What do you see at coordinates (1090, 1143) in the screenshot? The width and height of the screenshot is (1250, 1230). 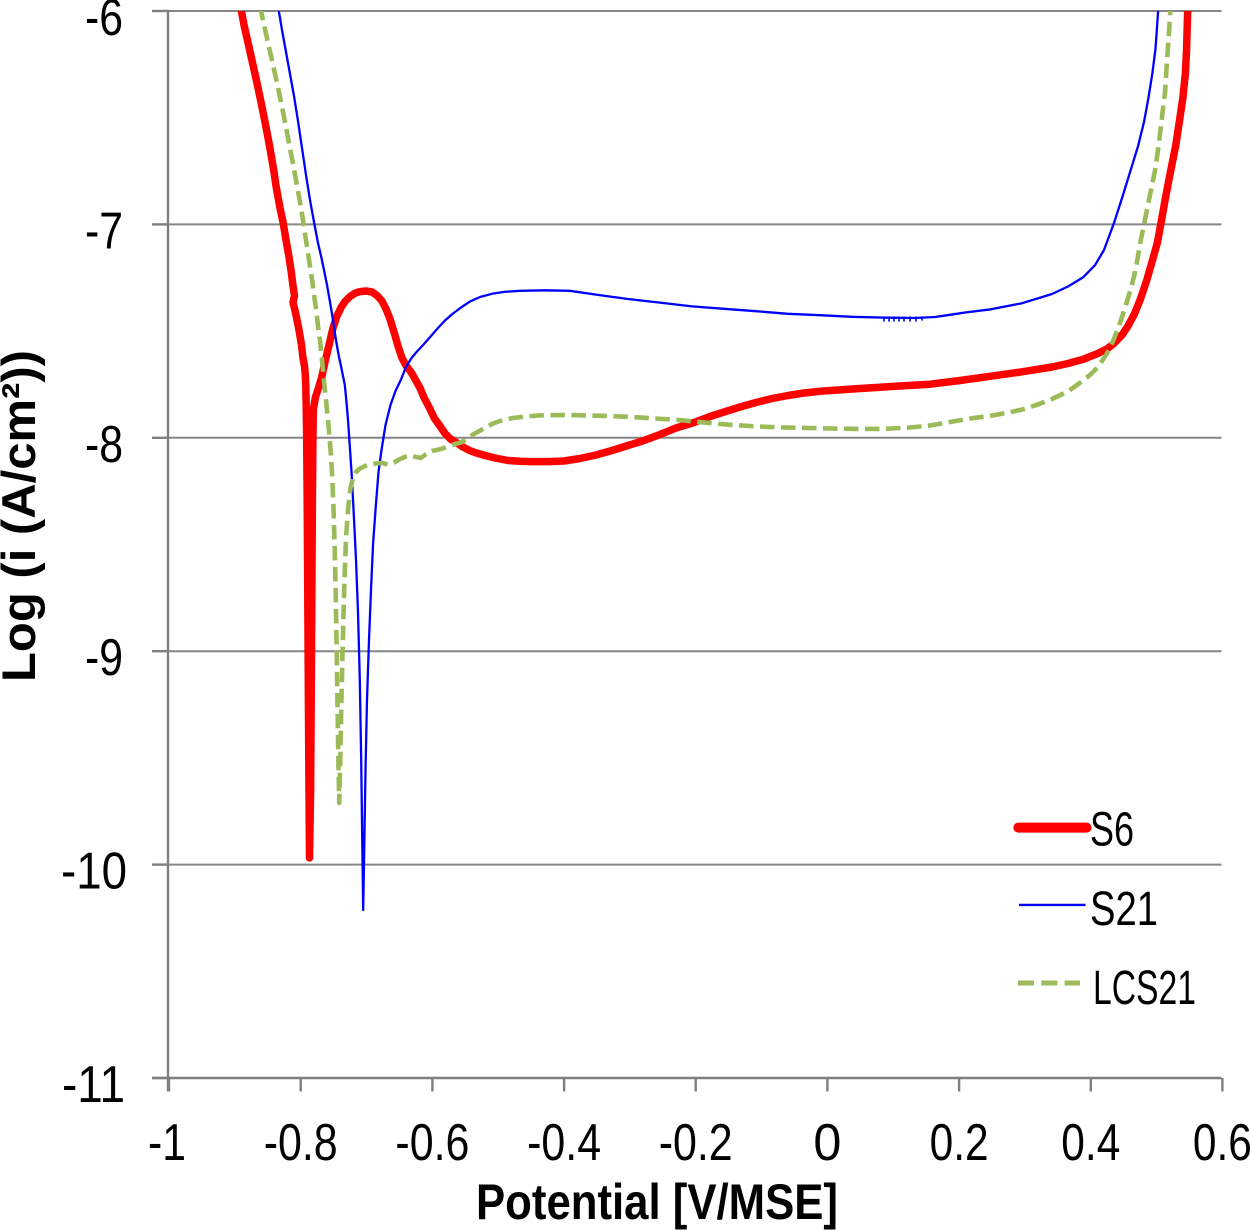 I see `svg-text: 0.4` at bounding box center [1090, 1143].